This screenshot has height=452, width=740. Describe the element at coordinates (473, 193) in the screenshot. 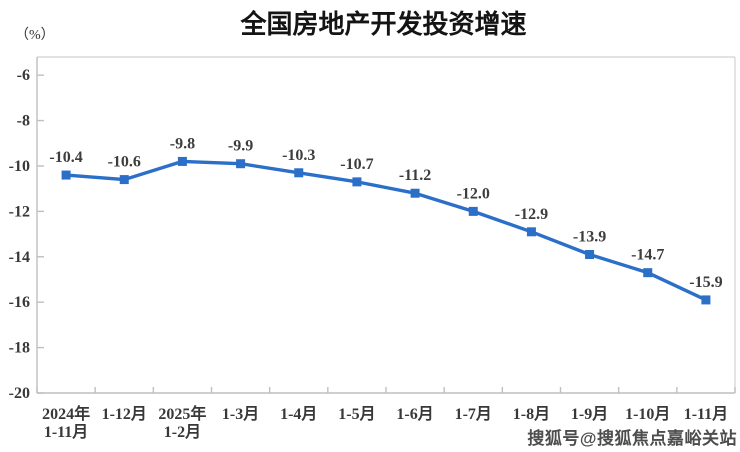

I see `data-point-label: -12.0` at that location.